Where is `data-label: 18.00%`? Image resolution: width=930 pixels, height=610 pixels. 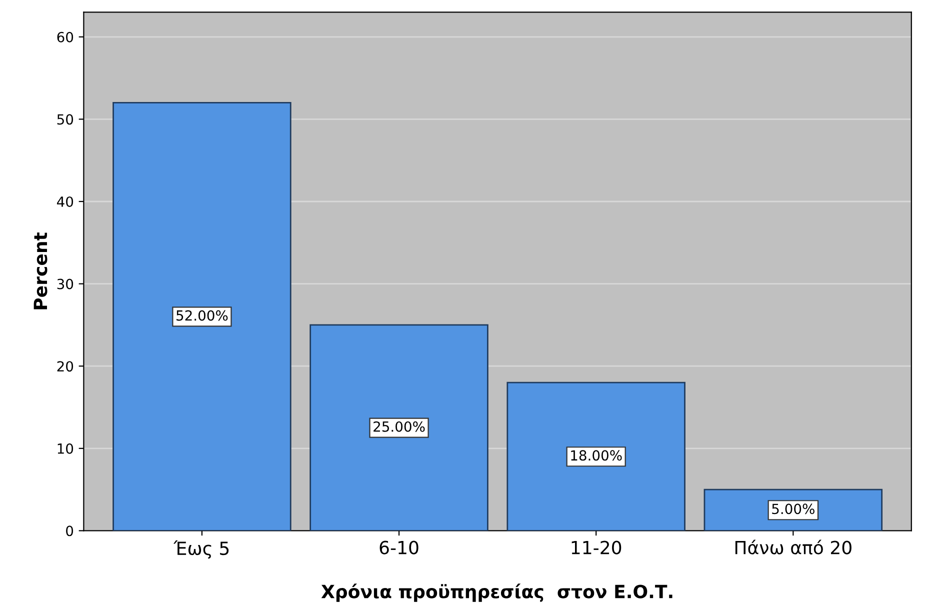
data-label: 18.00% is located at coordinates (596, 455).